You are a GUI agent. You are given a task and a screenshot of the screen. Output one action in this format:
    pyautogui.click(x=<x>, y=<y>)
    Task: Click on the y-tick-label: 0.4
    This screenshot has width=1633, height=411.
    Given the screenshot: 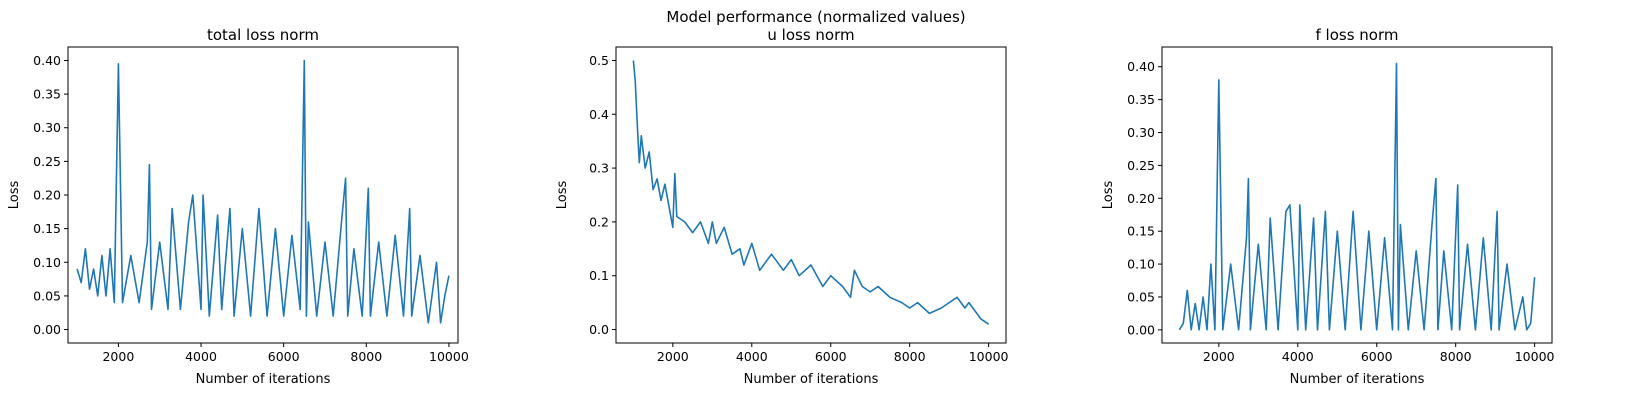 What is the action you would take?
    pyautogui.click(x=599, y=114)
    